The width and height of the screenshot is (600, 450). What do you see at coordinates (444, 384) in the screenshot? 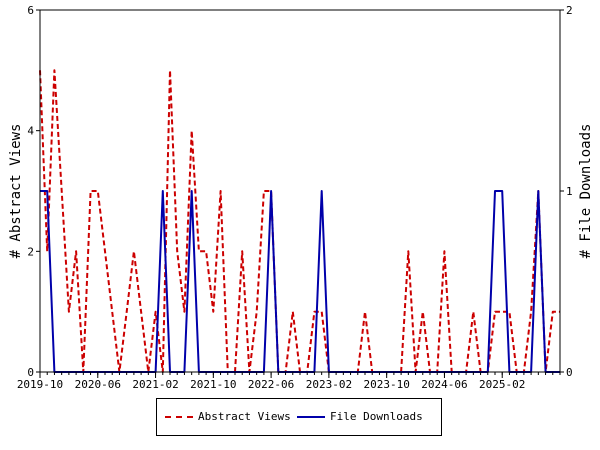
I see `x-tick-label: 2024-06` at bounding box center [444, 384].